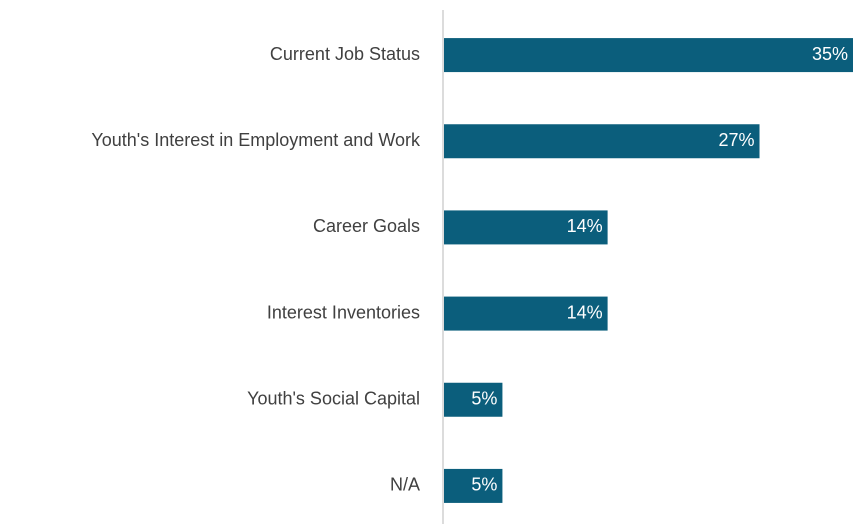 The height and width of the screenshot is (524, 854). What do you see at coordinates (345, 54) in the screenshot?
I see `category-label: Current Job Status` at bounding box center [345, 54].